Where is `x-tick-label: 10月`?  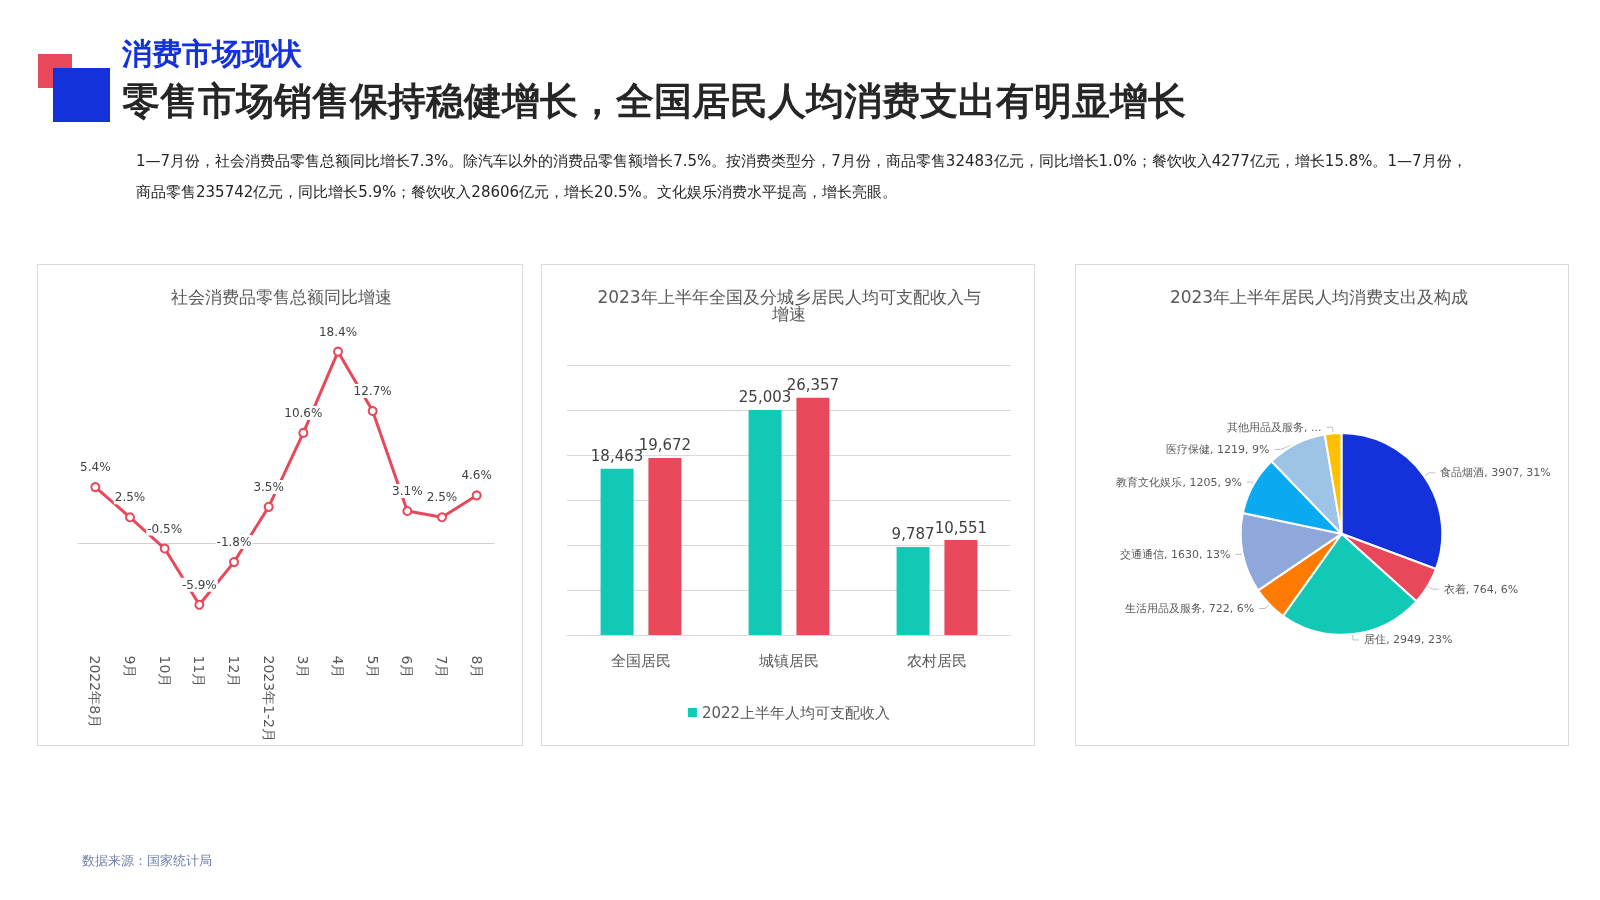
x-tick-label: 10月 is located at coordinates (164, 671).